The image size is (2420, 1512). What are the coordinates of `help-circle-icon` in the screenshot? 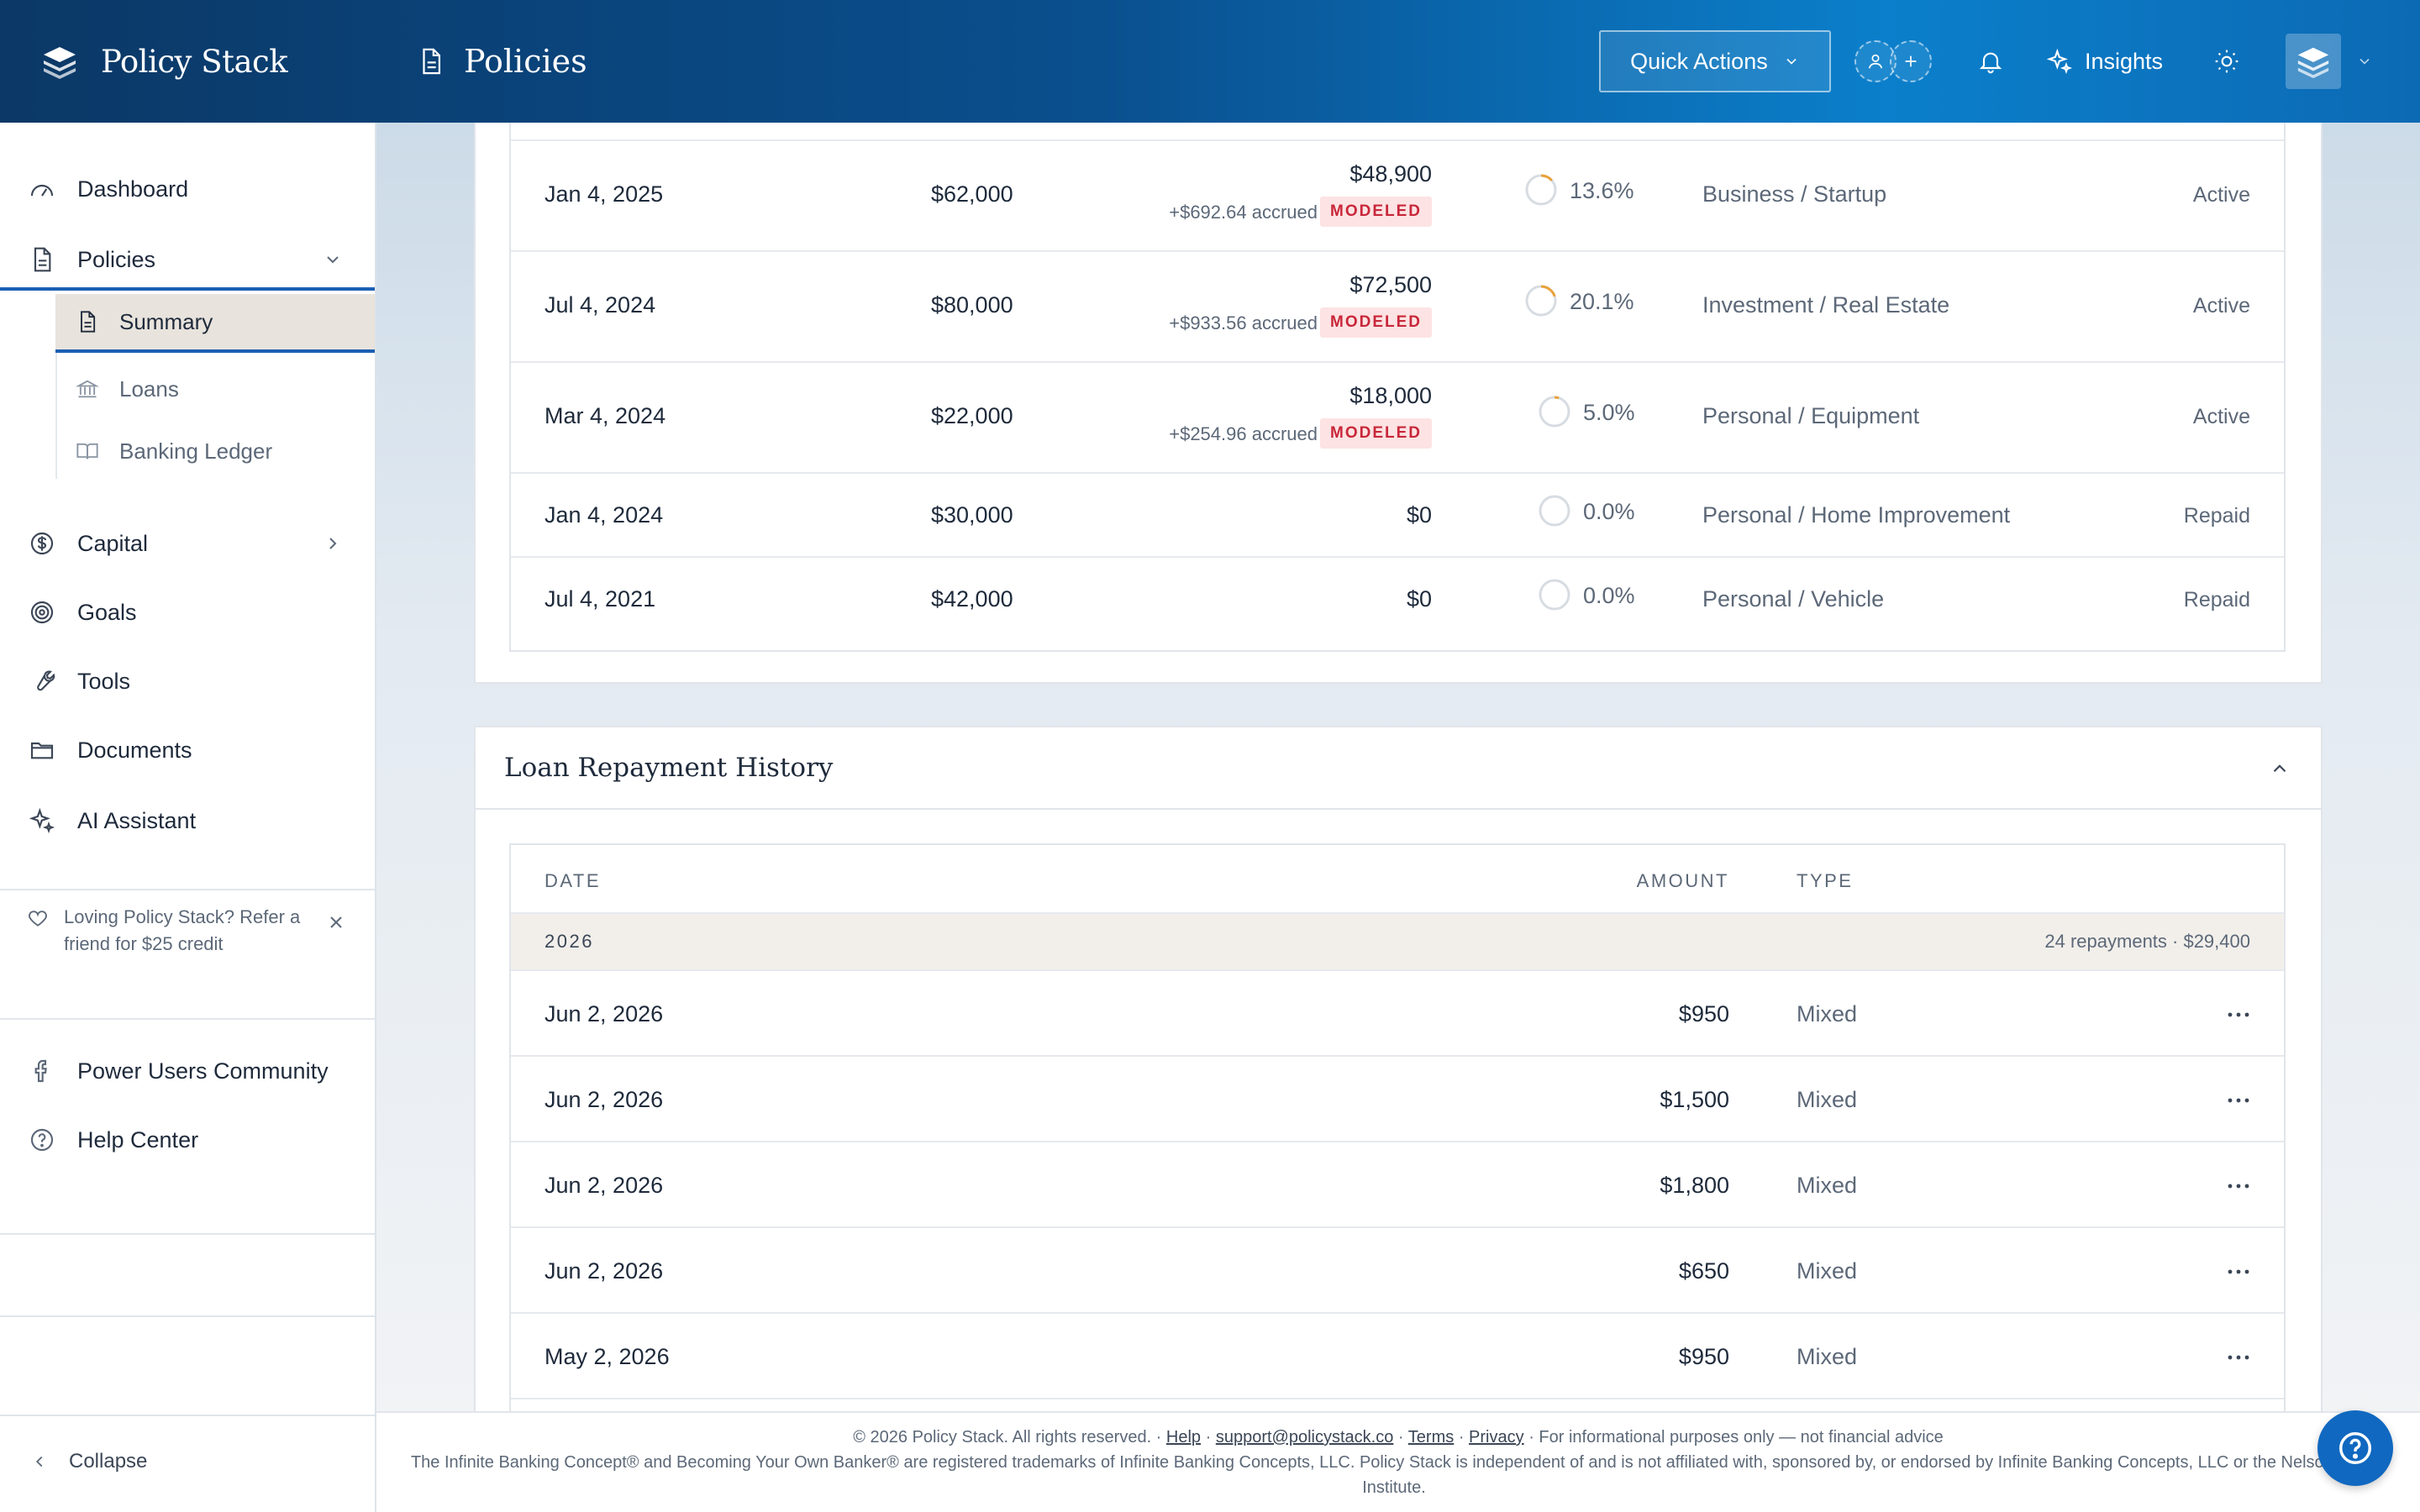 It's located at (2355, 1448).